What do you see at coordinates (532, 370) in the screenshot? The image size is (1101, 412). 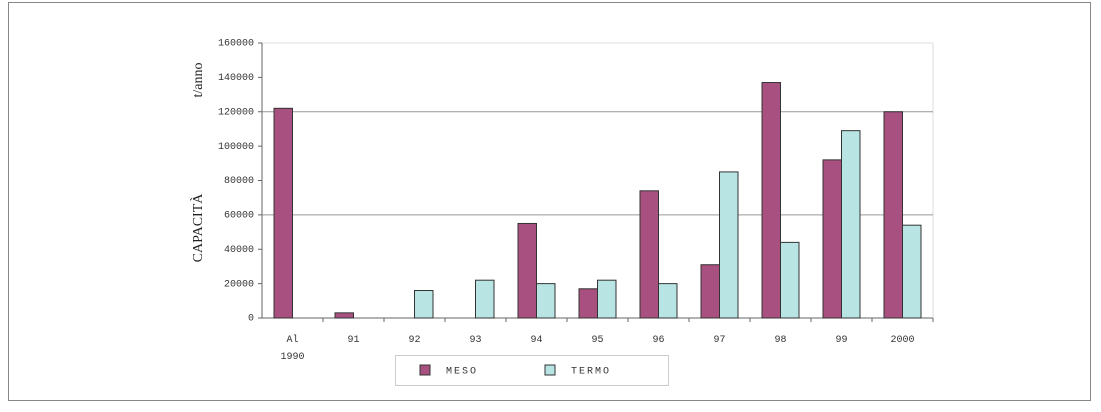 I see `legend-box` at bounding box center [532, 370].